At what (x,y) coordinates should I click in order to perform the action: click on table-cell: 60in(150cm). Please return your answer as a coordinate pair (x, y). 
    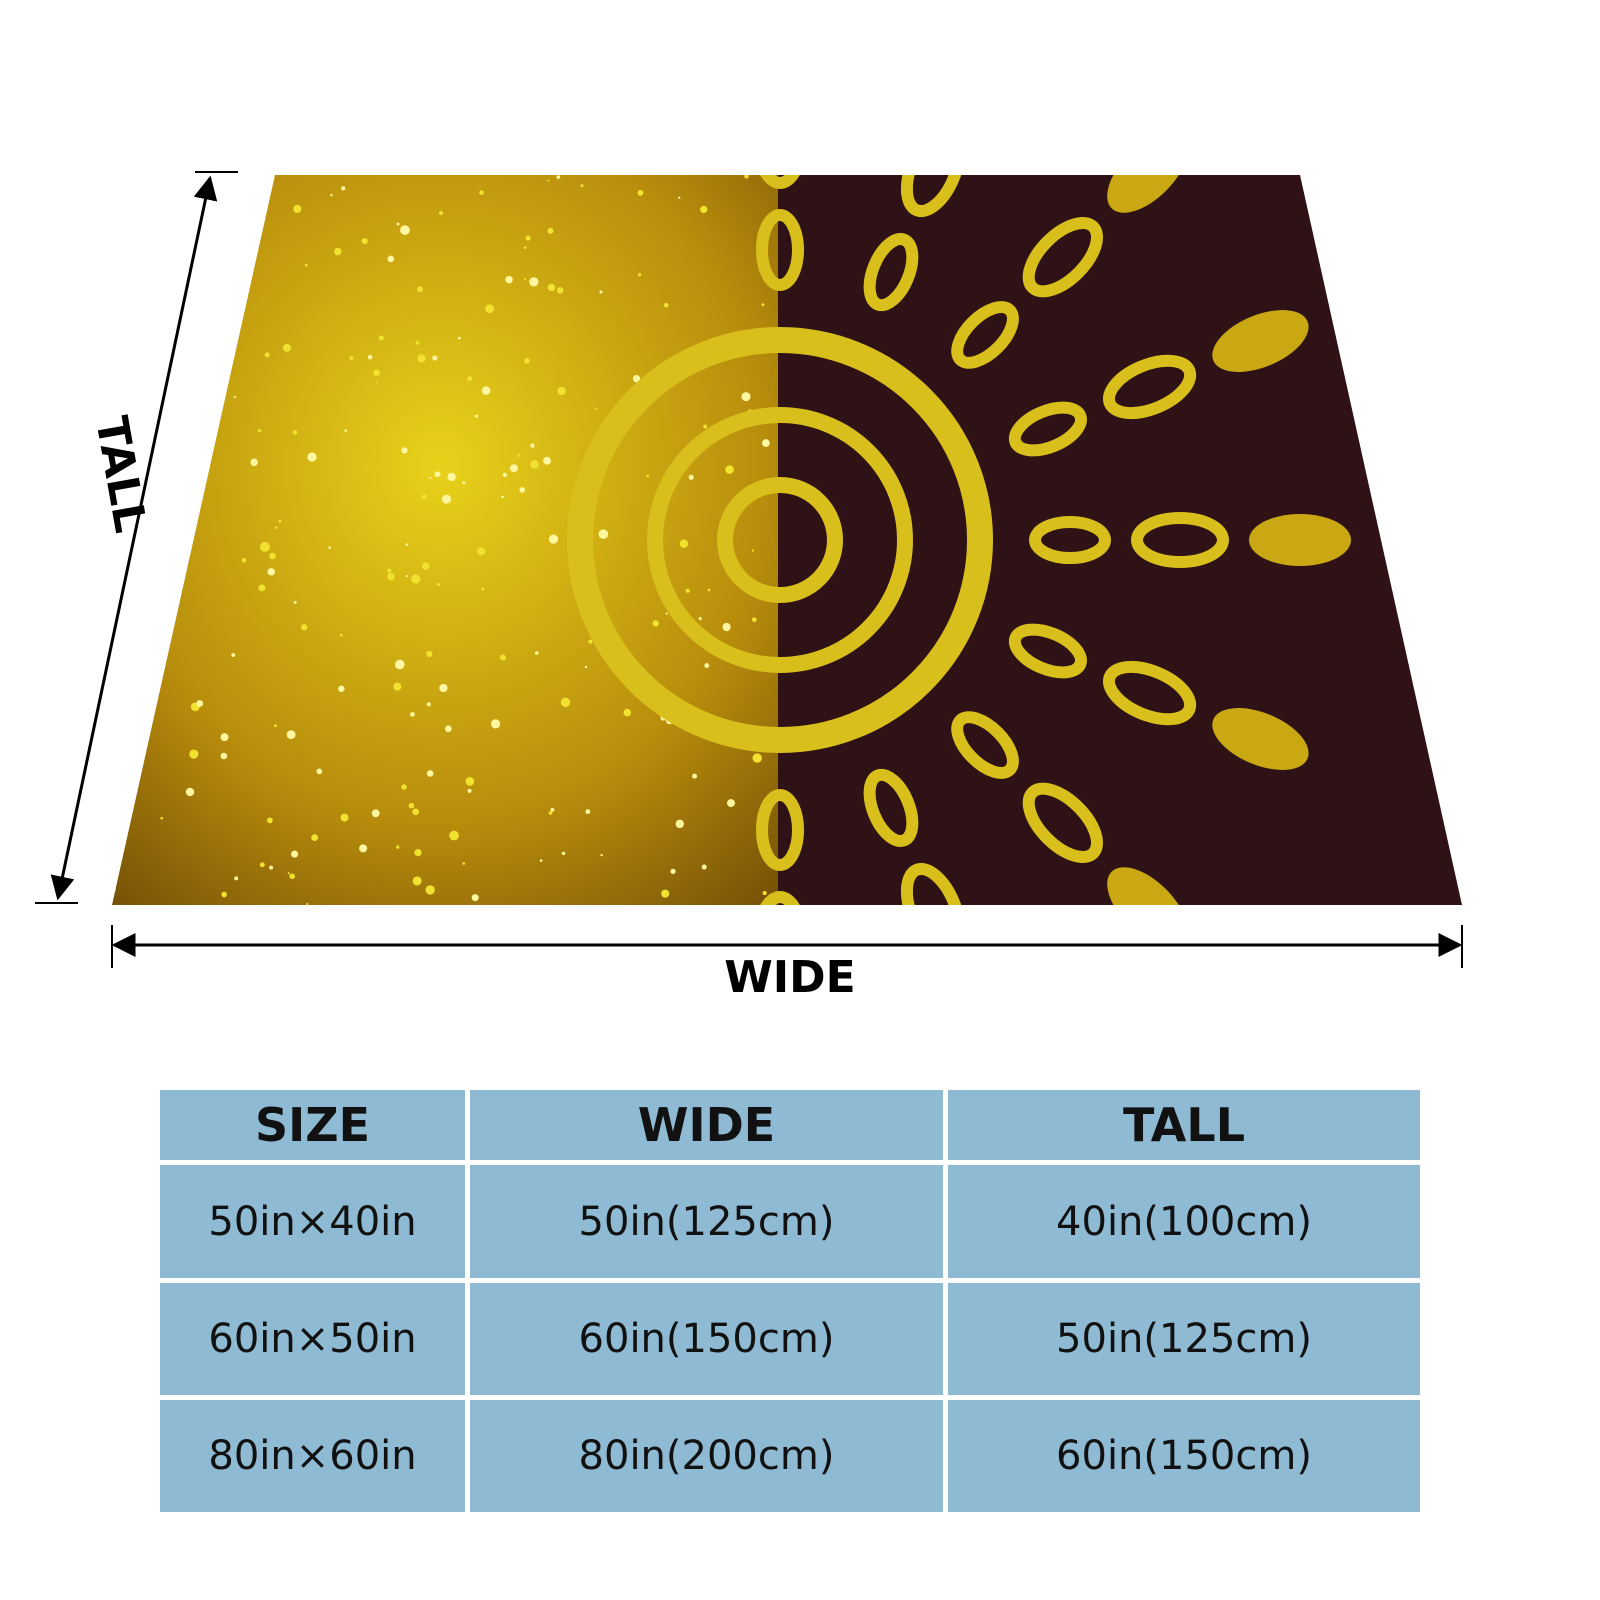
    Looking at the image, I should click on (1184, 1456).